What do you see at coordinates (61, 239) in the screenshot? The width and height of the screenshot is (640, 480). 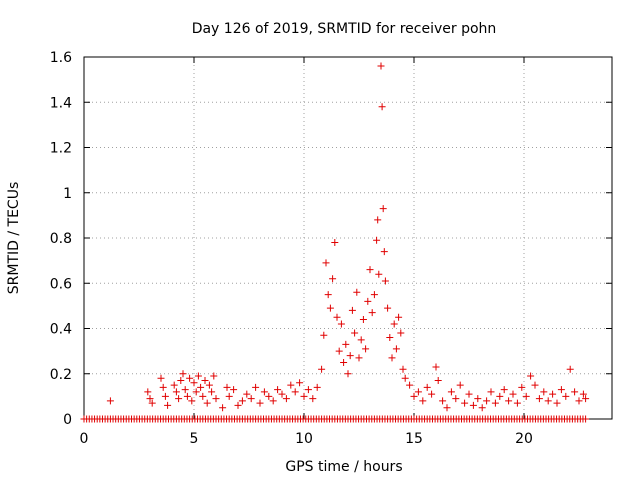 I see `y-tick-label: 0.8` at bounding box center [61, 239].